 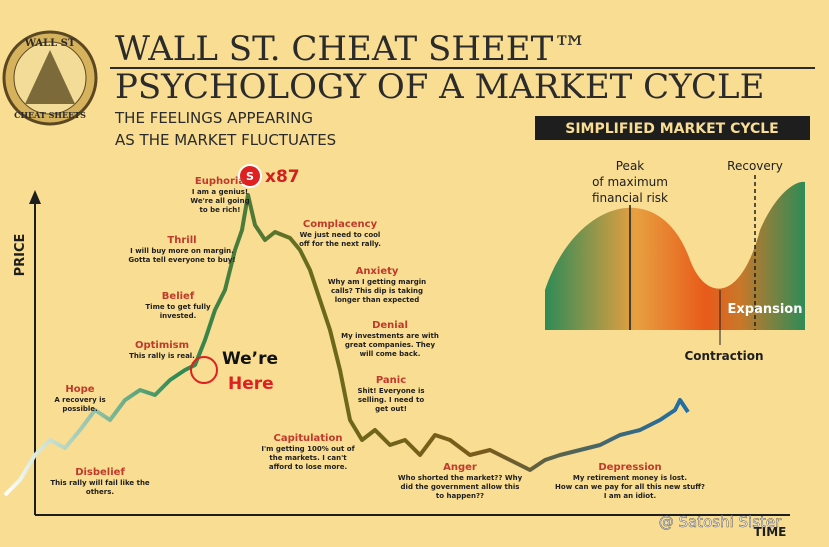 I want to click on expansion-label: Expansion, so click(x=765, y=309).